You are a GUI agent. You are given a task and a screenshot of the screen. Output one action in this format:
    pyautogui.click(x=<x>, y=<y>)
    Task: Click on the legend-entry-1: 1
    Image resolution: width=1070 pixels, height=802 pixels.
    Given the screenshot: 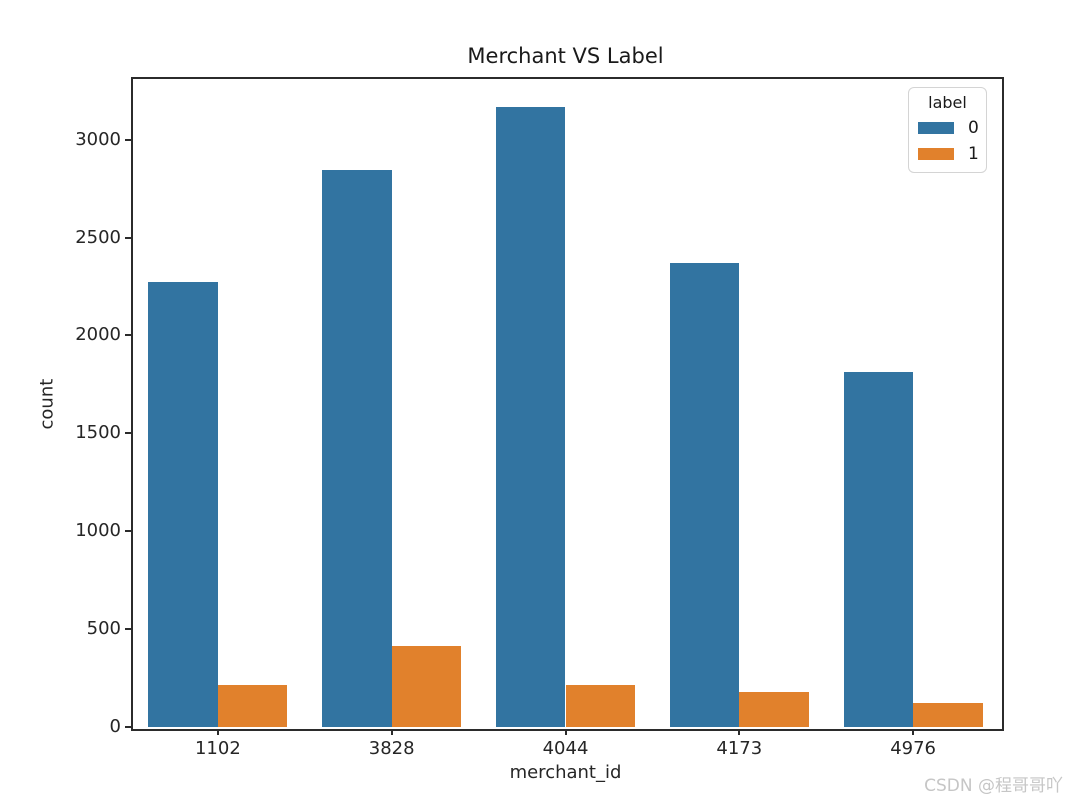 What is the action you would take?
    pyautogui.click(x=948, y=154)
    